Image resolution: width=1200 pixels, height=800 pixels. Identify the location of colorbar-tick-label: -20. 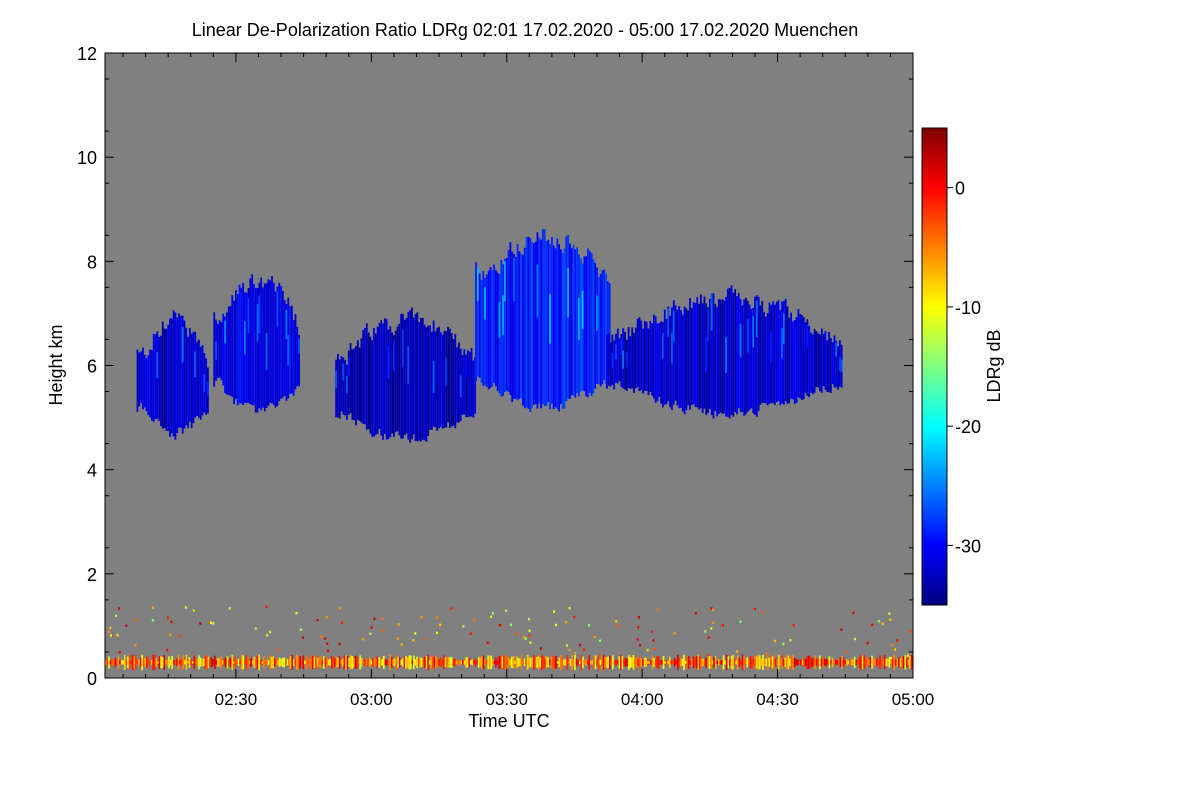
(968, 427).